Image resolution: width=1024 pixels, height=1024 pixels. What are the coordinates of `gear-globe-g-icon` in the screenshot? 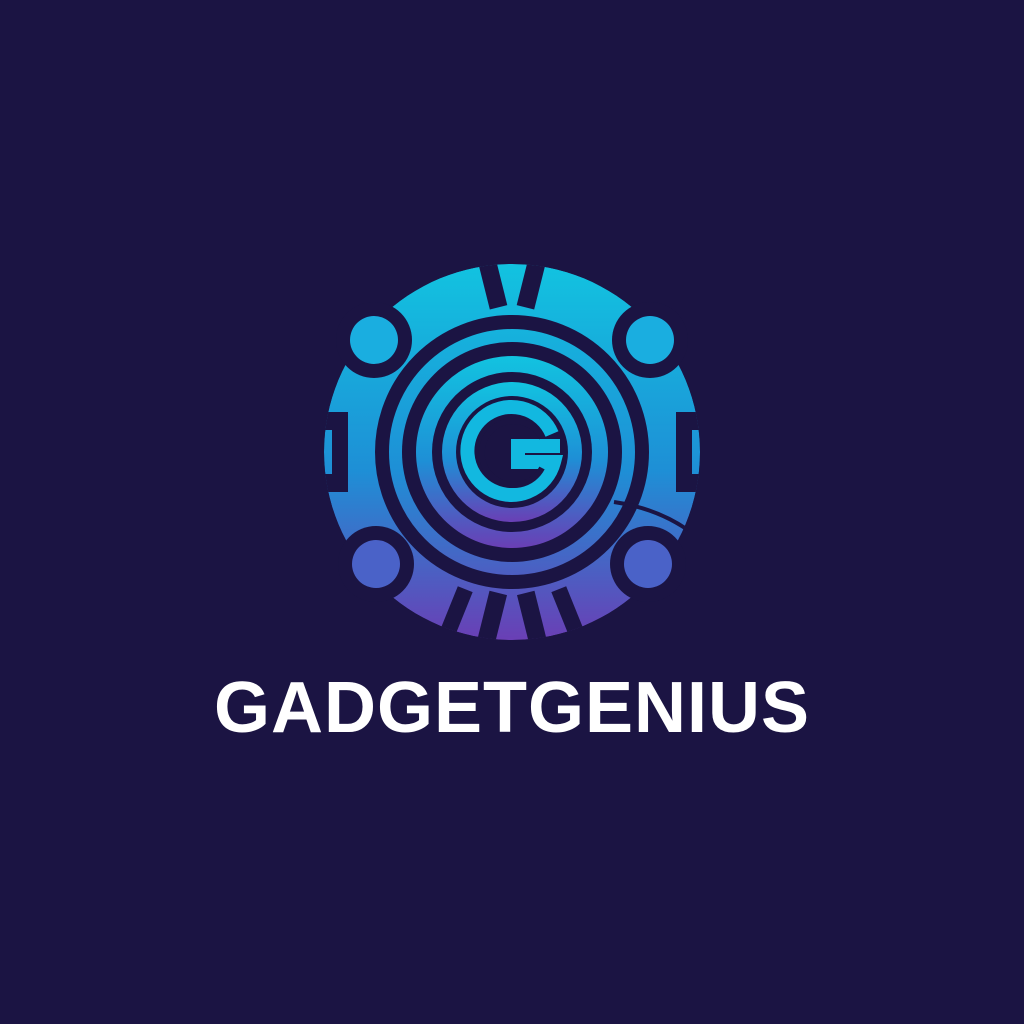 It's located at (512, 452).